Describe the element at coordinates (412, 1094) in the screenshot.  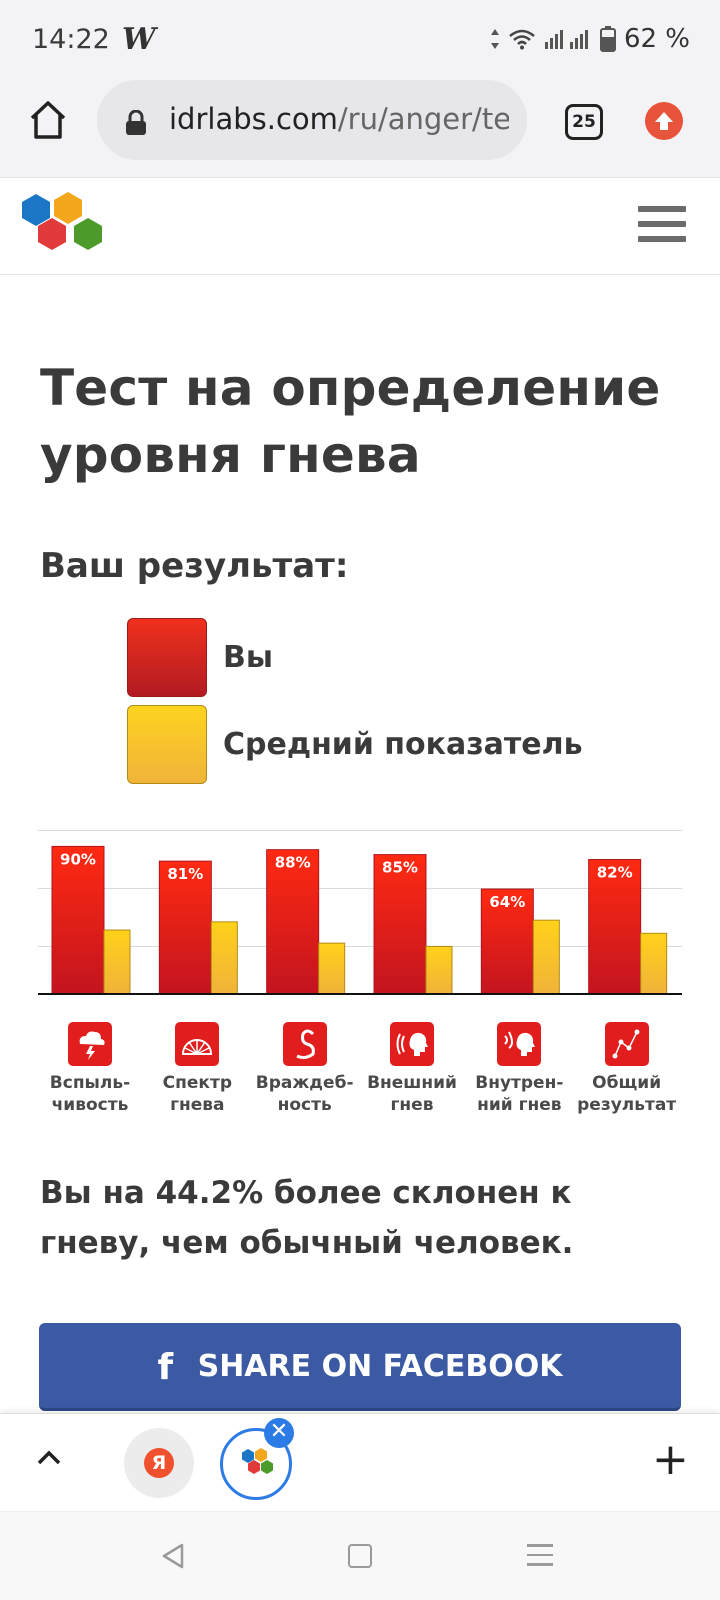
I see `category-label-3: Внешний гнев` at that location.